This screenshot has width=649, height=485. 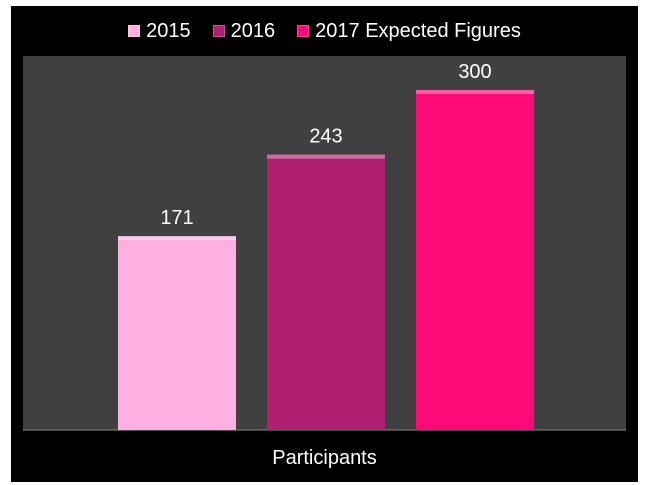 I want to click on data-label-2015: 171, so click(x=176, y=218).